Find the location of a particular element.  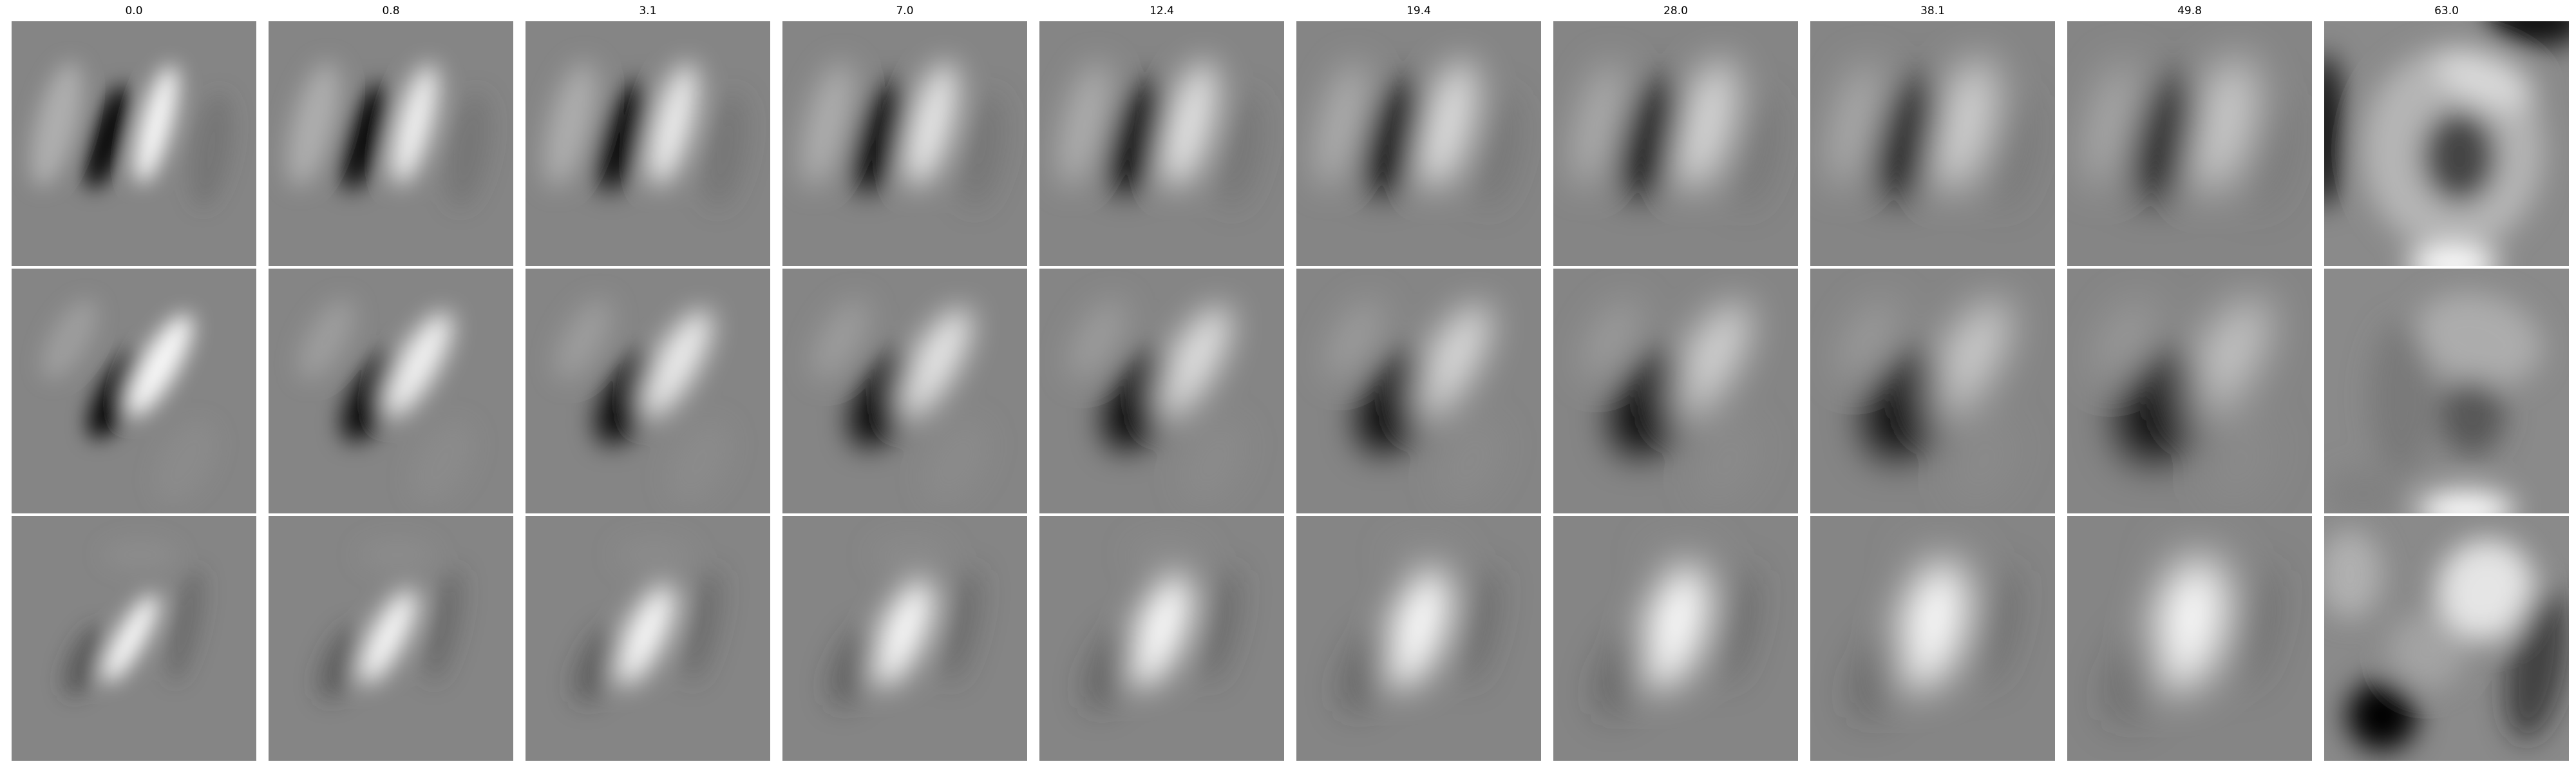

image-panel-r1-c6 is located at coordinates (1675, 391).